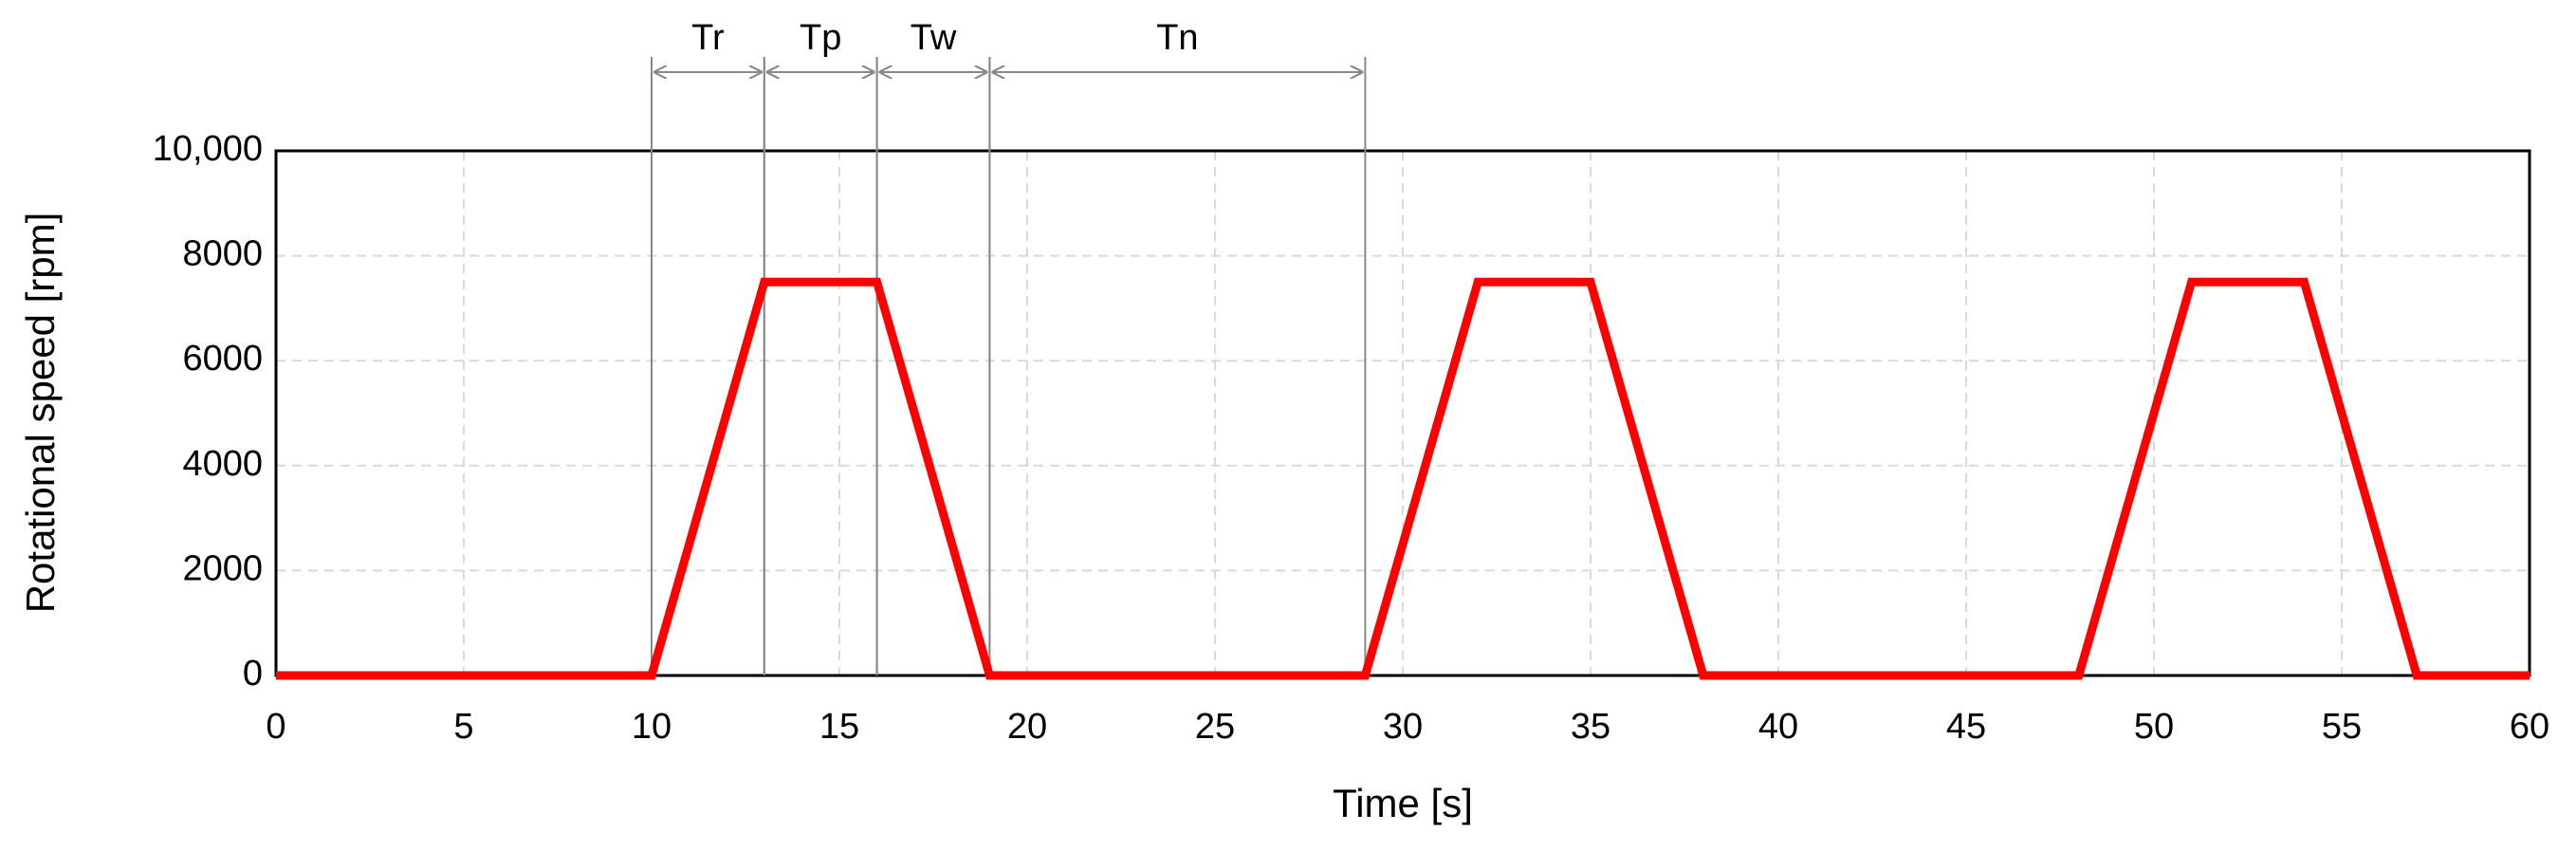  I want to click on y-tick-label: 8000, so click(222, 254).